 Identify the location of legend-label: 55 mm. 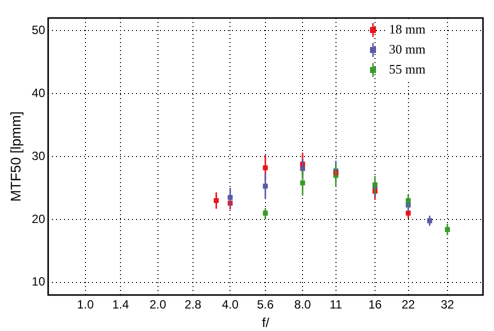
(407, 68).